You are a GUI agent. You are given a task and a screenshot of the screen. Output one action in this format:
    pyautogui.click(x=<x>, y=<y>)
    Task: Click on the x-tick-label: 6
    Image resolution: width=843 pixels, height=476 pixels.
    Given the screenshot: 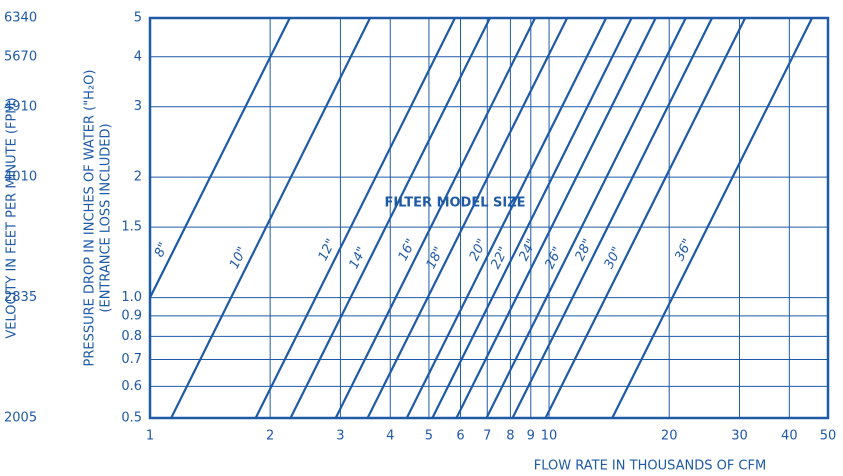 What is the action you would take?
    pyautogui.click(x=460, y=436)
    